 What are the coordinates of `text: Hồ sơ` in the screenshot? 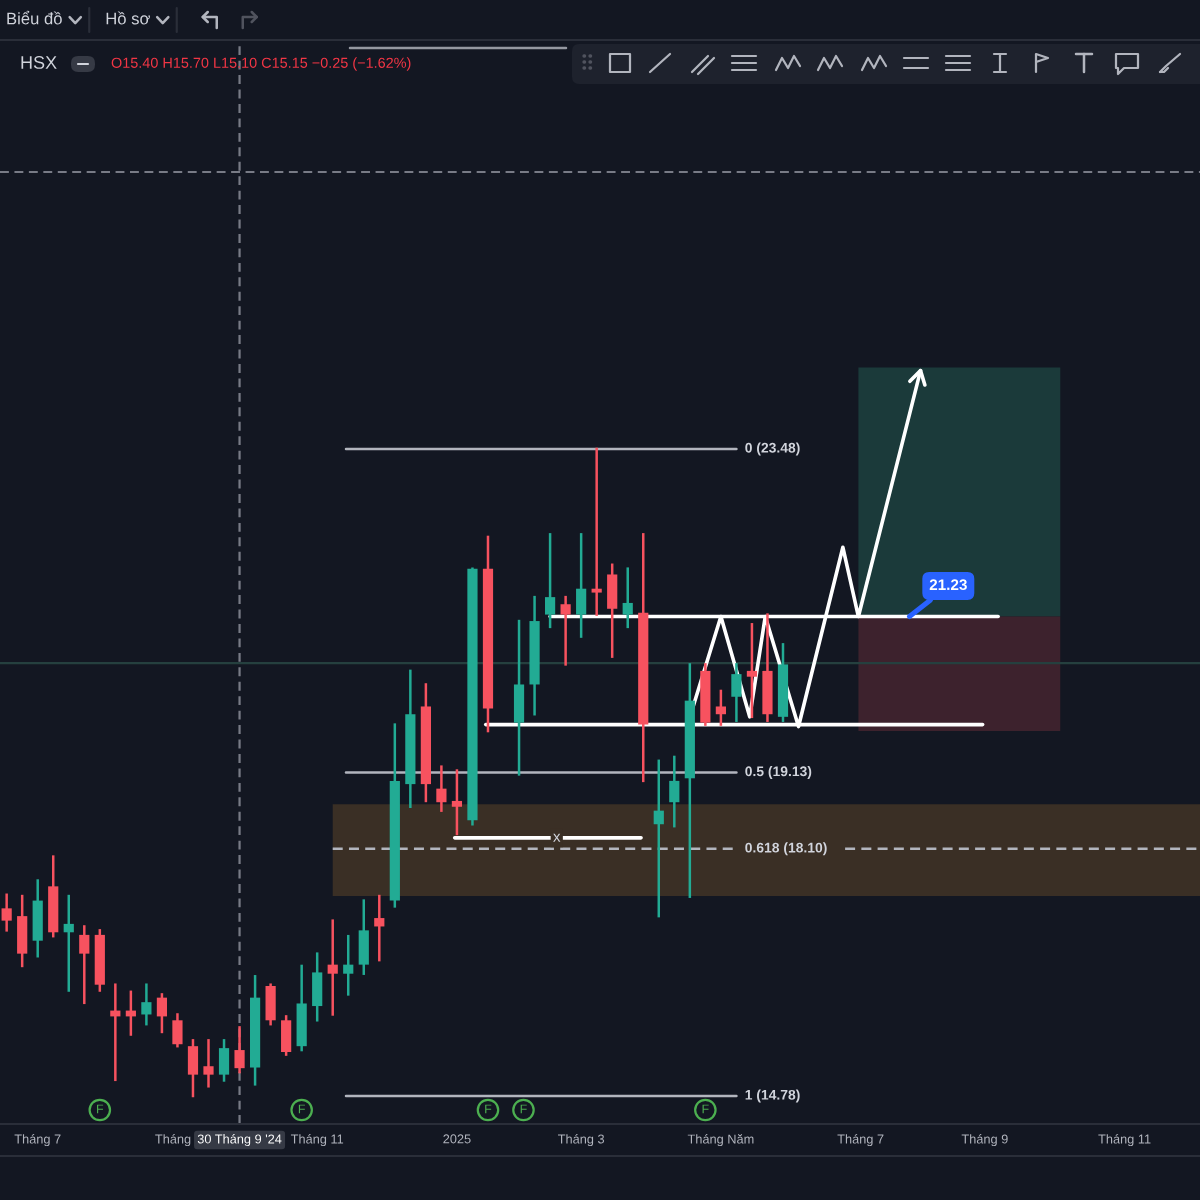 It's located at (128, 18).